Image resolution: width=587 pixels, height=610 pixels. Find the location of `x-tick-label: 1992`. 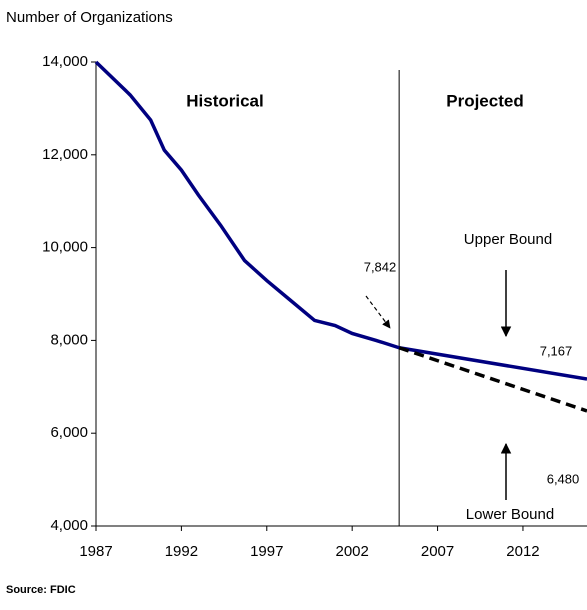

x-tick-label: 1992 is located at coordinates (181, 551).